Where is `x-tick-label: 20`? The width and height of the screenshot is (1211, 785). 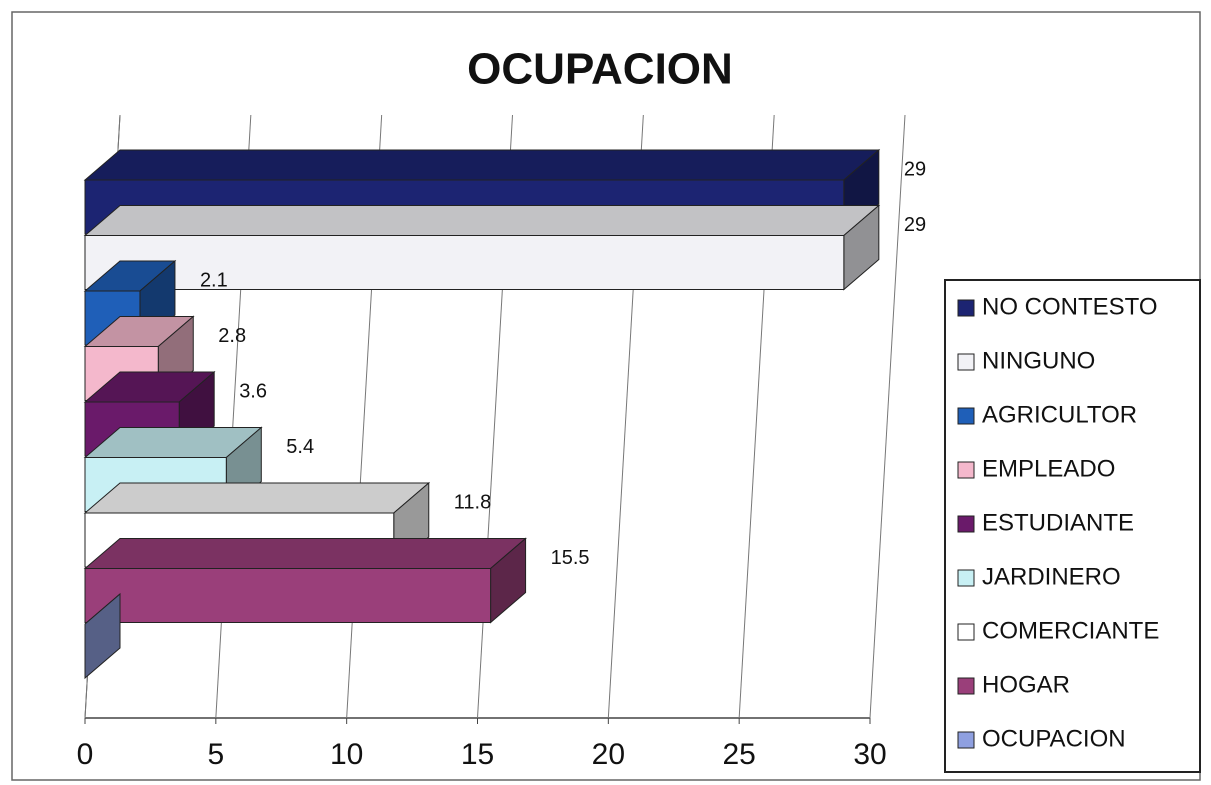 x-tick-label: 20 is located at coordinates (608, 754).